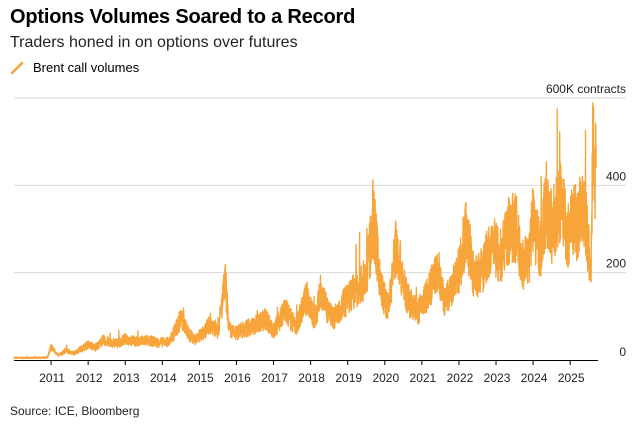 This screenshot has height=424, width=634. I want to click on y-tick-label-400: 400, so click(616, 176).